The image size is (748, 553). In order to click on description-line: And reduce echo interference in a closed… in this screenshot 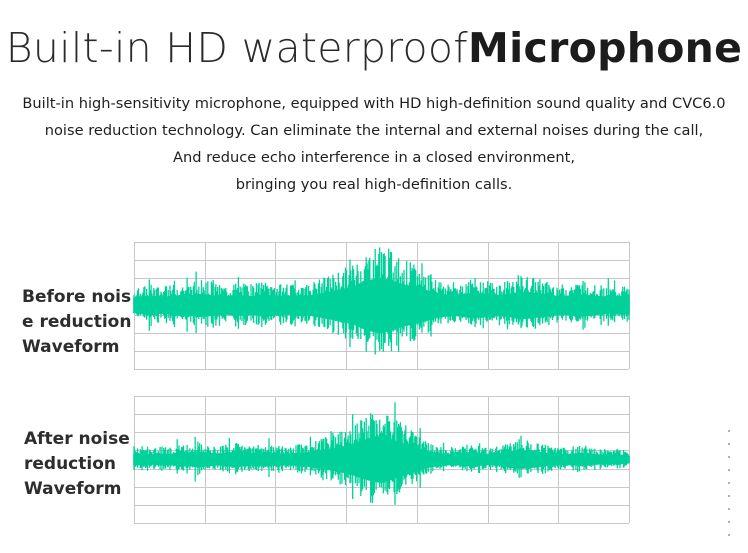, I will do `click(374, 157)`.